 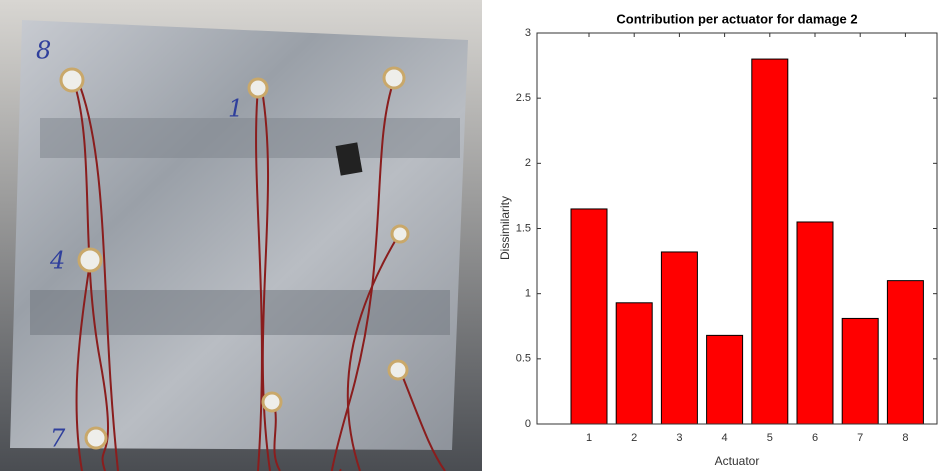 What do you see at coordinates (679, 438) in the screenshot?
I see `x-tick-label: 3` at bounding box center [679, 438].